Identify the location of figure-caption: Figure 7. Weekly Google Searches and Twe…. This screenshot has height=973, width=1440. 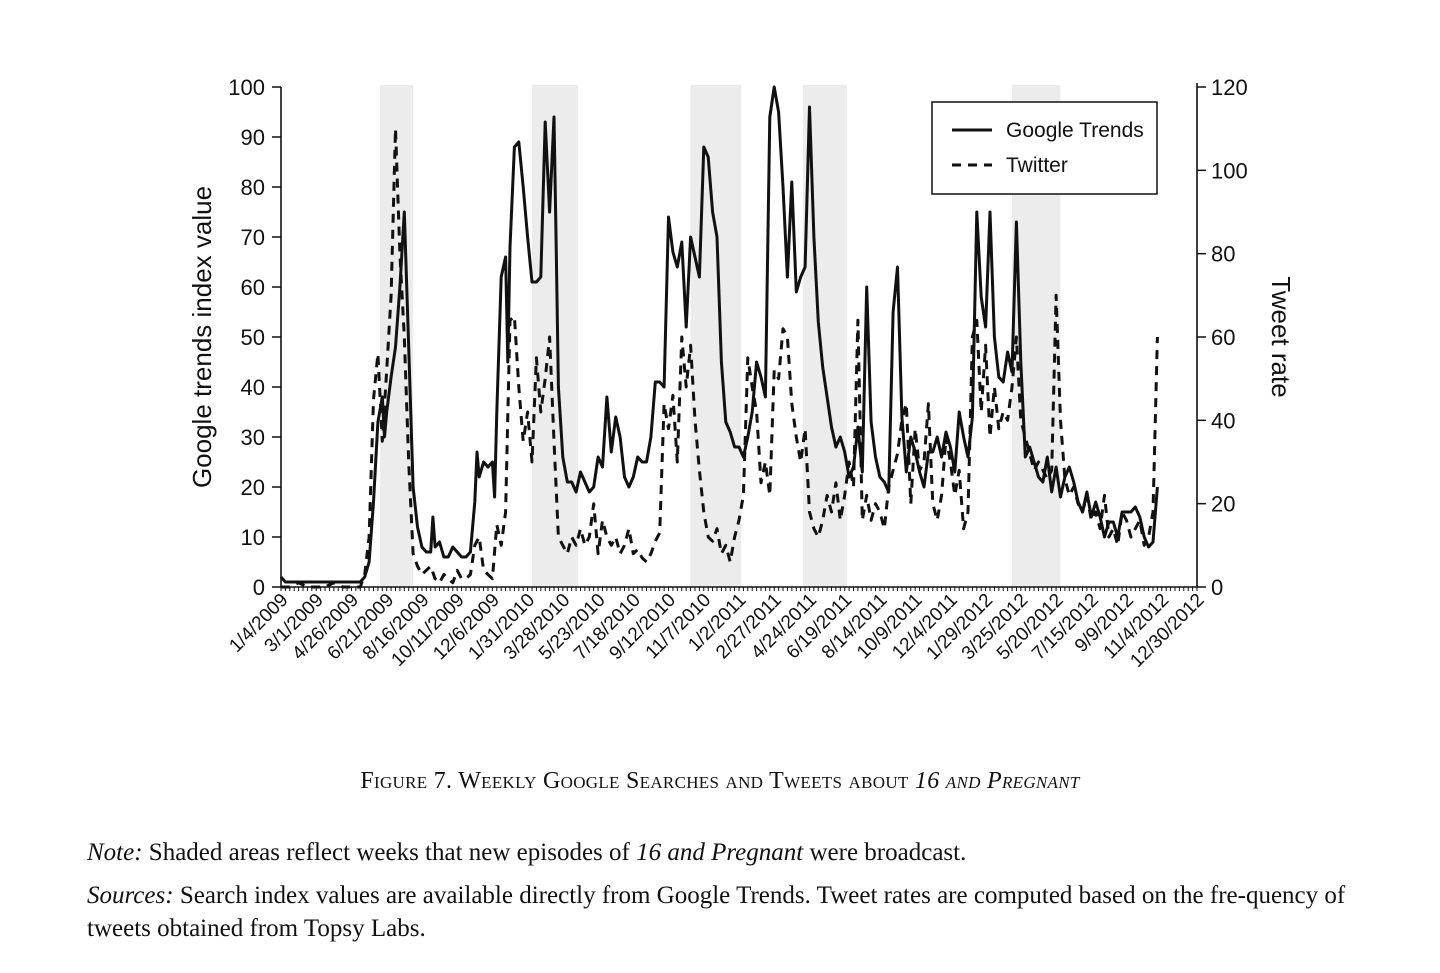
(720, 781).